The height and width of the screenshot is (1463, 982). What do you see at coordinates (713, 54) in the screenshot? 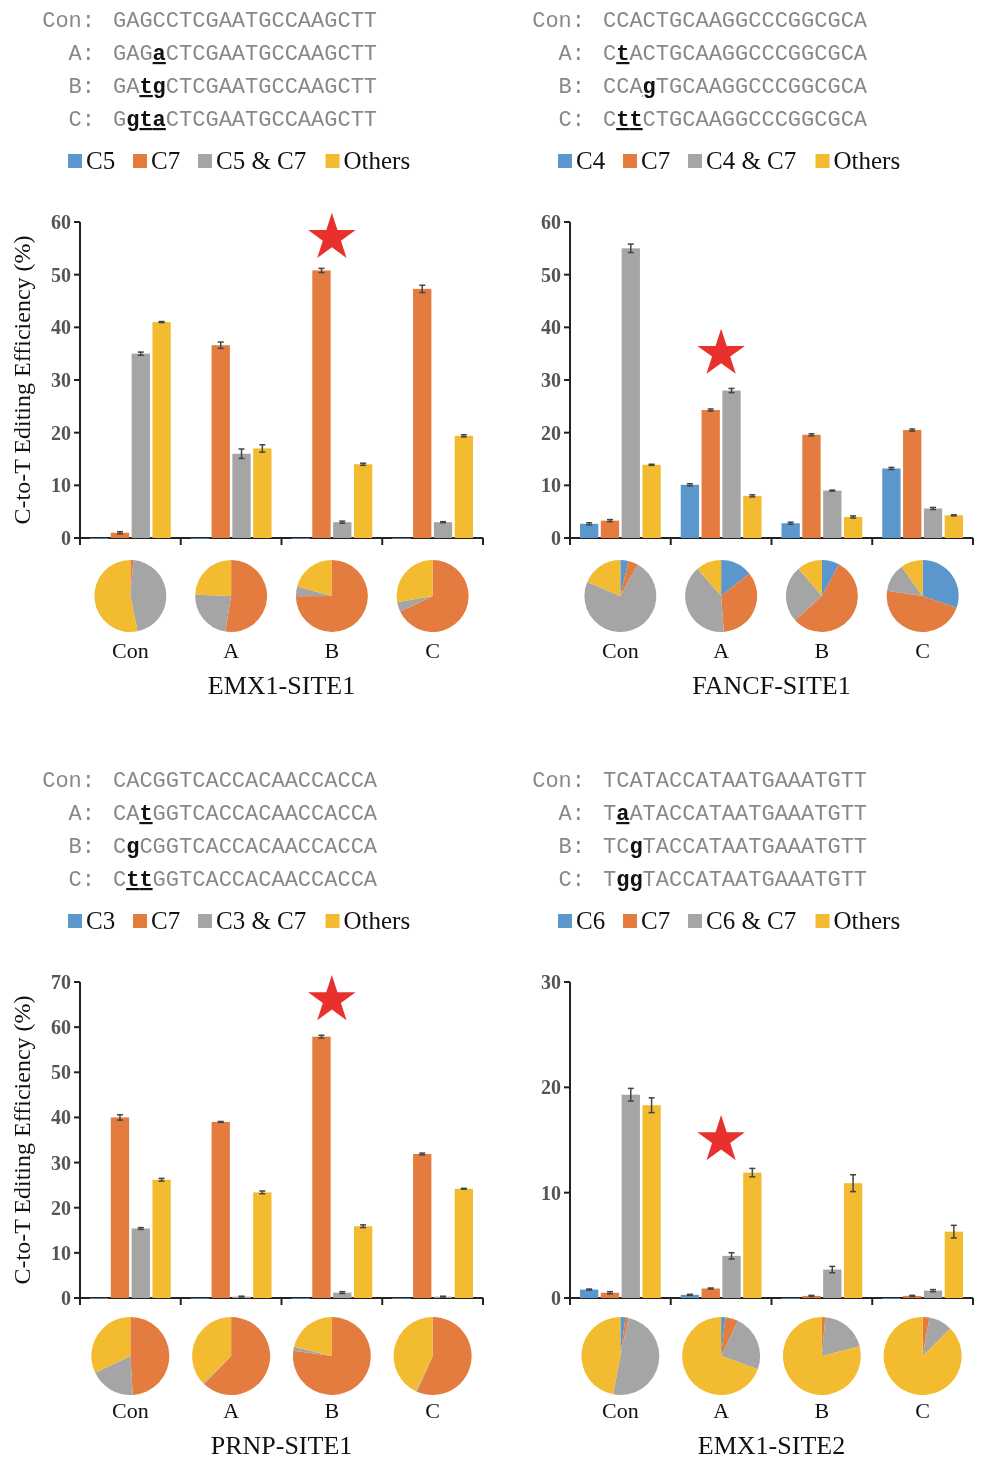
I see `text: A: CtACTGCAAGGCCCGGCGCA` at bounding box center [713, 54].